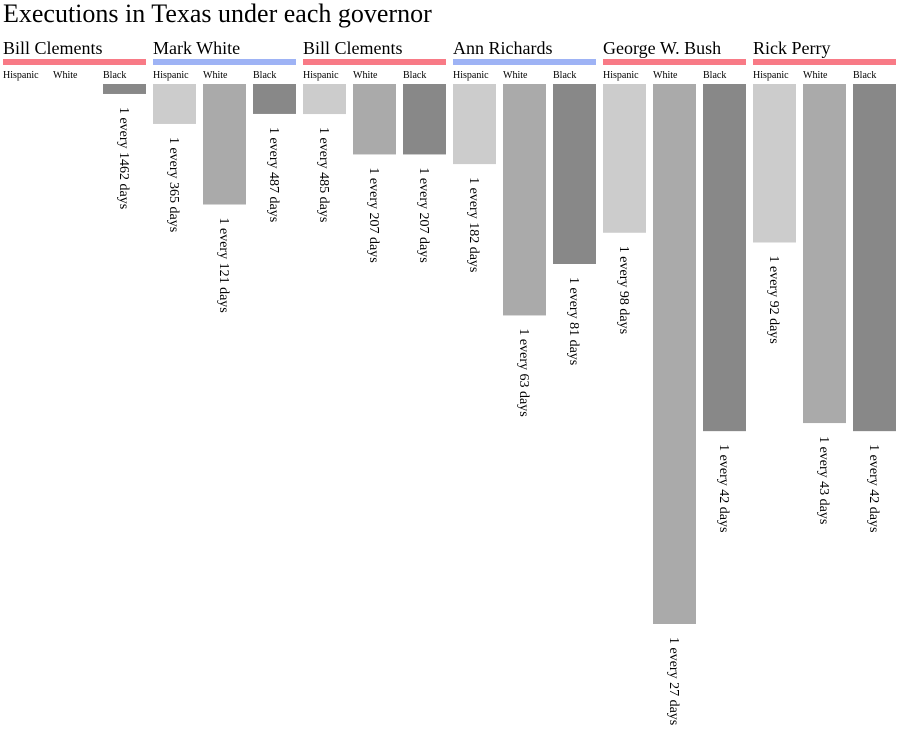  What do you see at coordinates (573, 321) in the screenshot?
I see `bar-label: 1 every 81 days` at bounding box center [573, 321].